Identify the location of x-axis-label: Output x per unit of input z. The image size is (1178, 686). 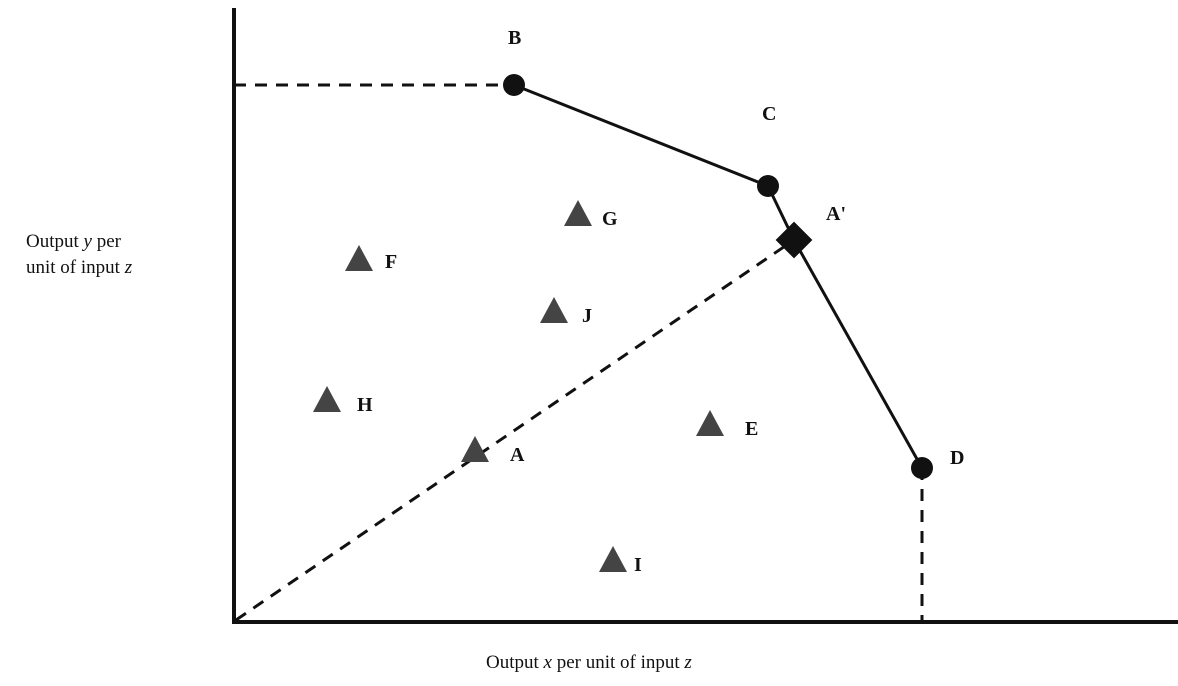
(589, 662).